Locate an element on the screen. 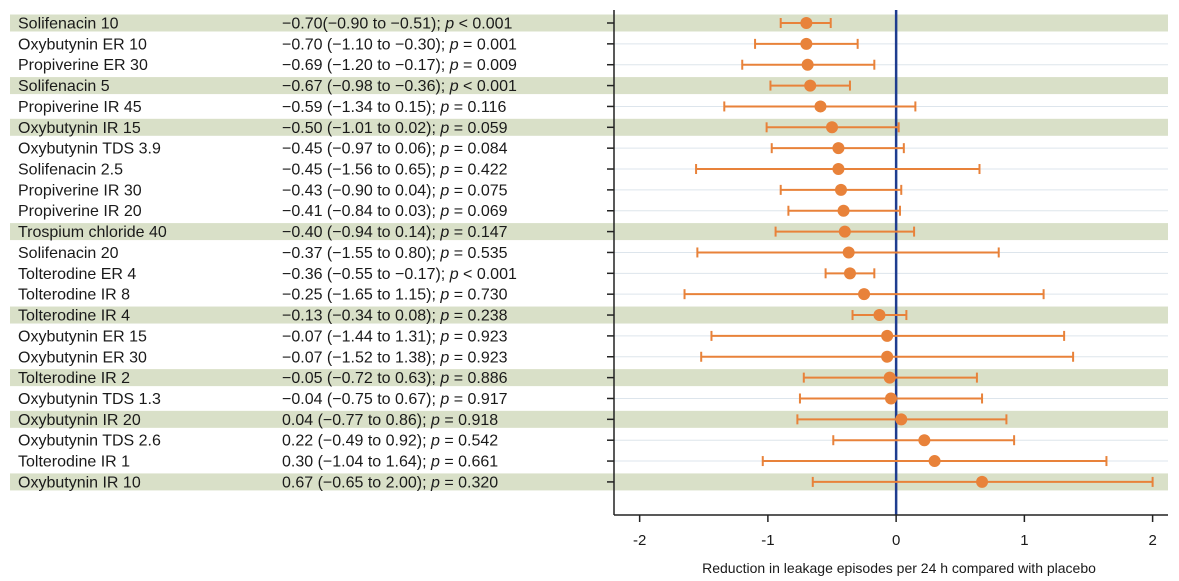 This screenshot has width=1179, height=581. drug-label: Oxybutynin ER 30 is located at coordinates (82, 357).